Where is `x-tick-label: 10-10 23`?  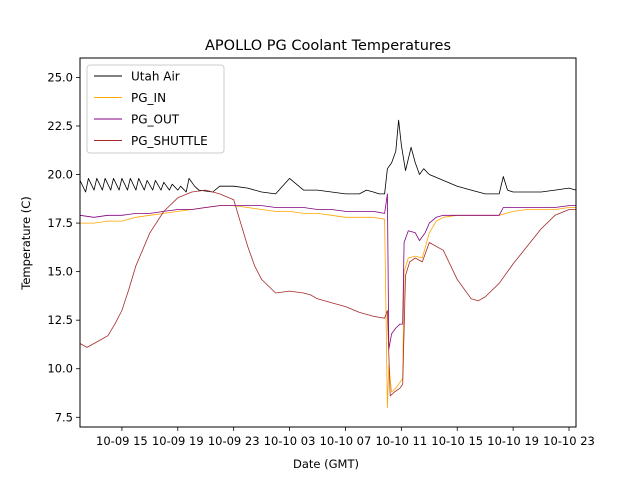
x-tick-label: 10-10 23 is located at coordinates (569, 441).